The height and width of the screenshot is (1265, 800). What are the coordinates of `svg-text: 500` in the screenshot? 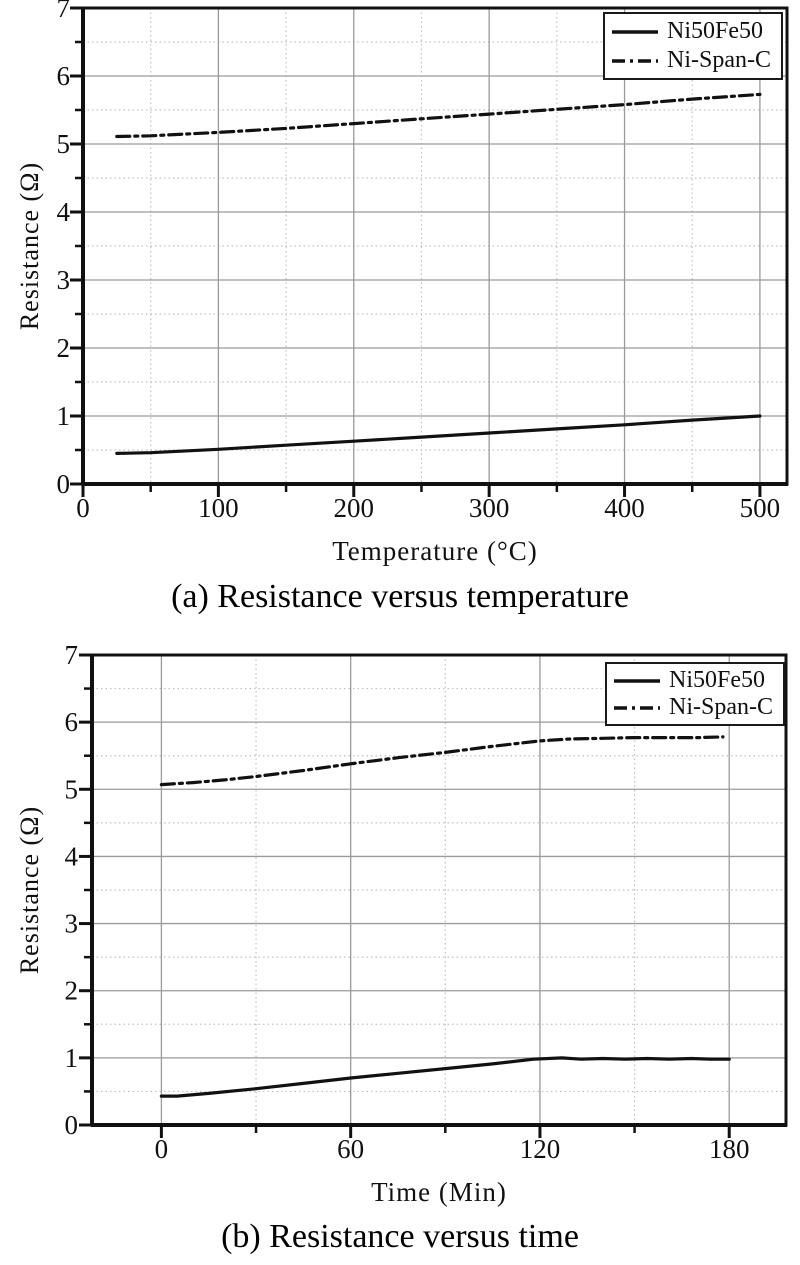 It's located at (760, 508).